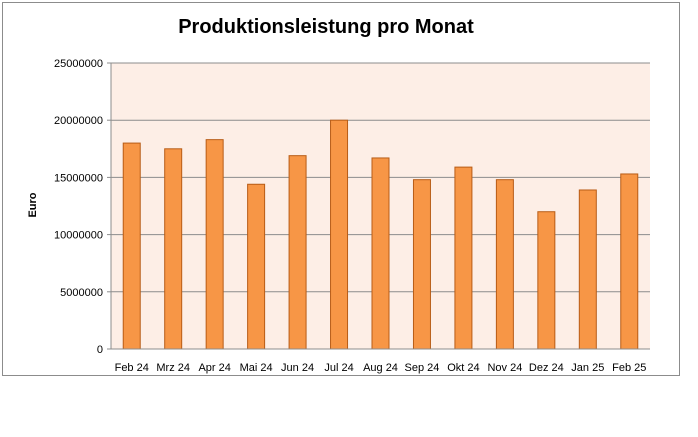 The image size is (698, 437). I want to click on y-tick-label: 0, so click(100, 350).